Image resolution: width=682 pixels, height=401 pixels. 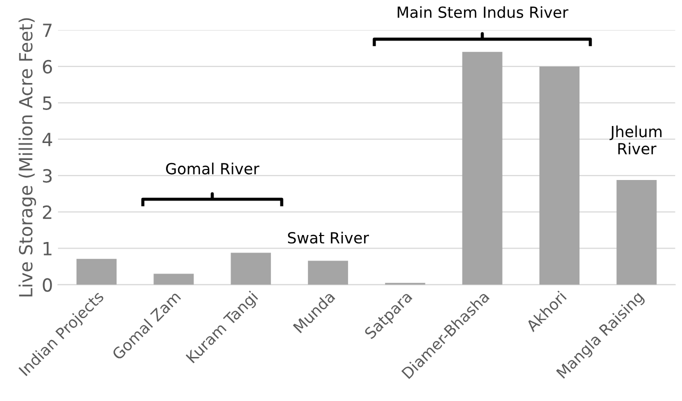 What do you see at coordinates (328, 238) in the screenshot?
I see `annotation: Swat River` at bounding box center [328, 238].